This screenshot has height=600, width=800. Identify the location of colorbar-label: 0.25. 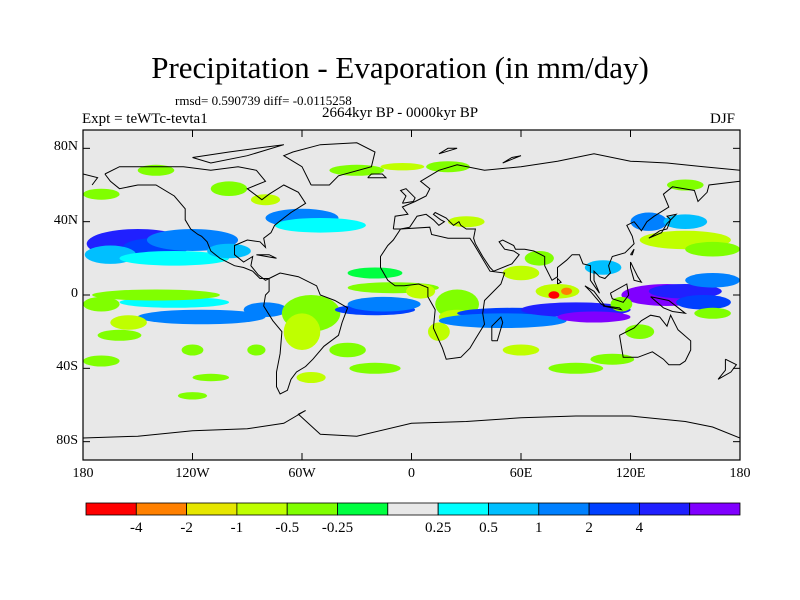
(438, 528).